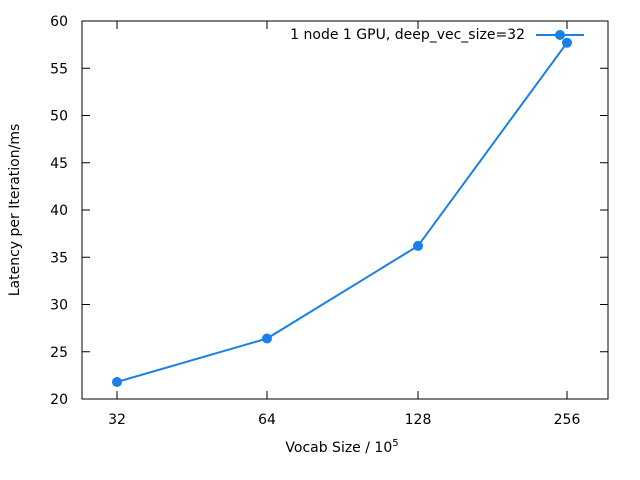 The height and width of the screenshot is (480, 640). I want to click on legend-label: 1 node 1 GPU, deep_vec_size=32, so click(407, 35).